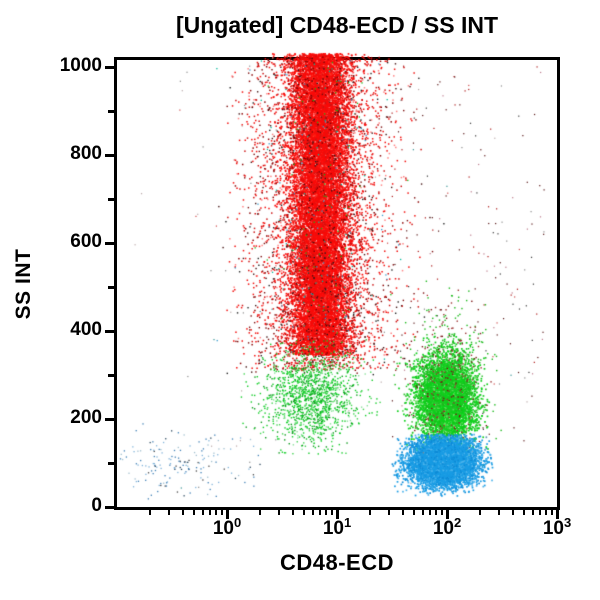 This screenshot has height=600, width=600. Describe the element at coordinates (237, 522) in the screenshot. I see `x-tick-exponent: 0` at that location.